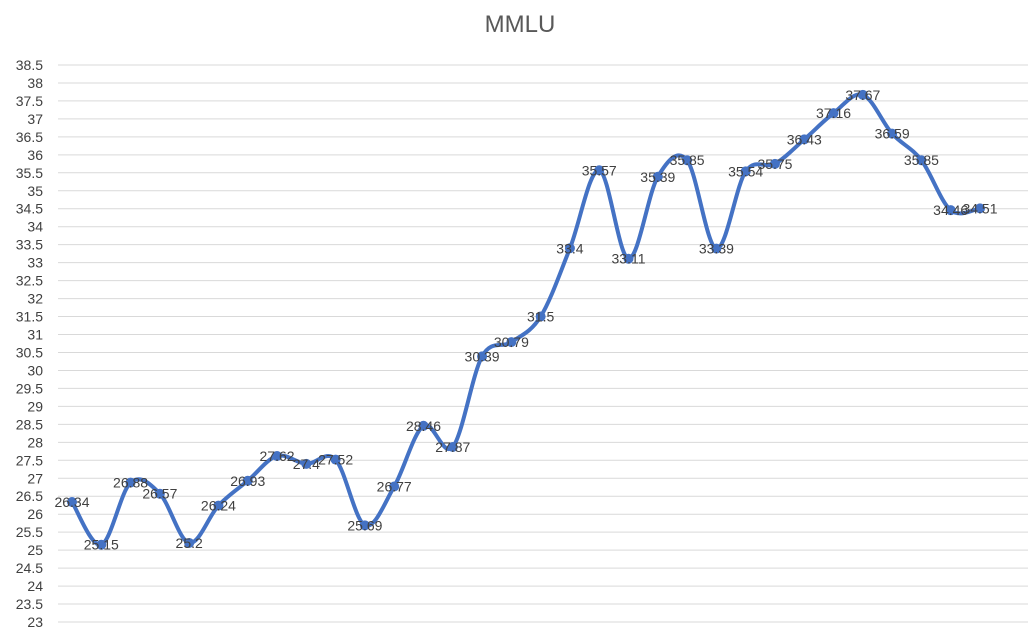 The width and height of the screenshot is (1036, 636). Describe the element at coordinates (29, 209) in the screenshot. I see `y-tick-label: 34.5` at that location.